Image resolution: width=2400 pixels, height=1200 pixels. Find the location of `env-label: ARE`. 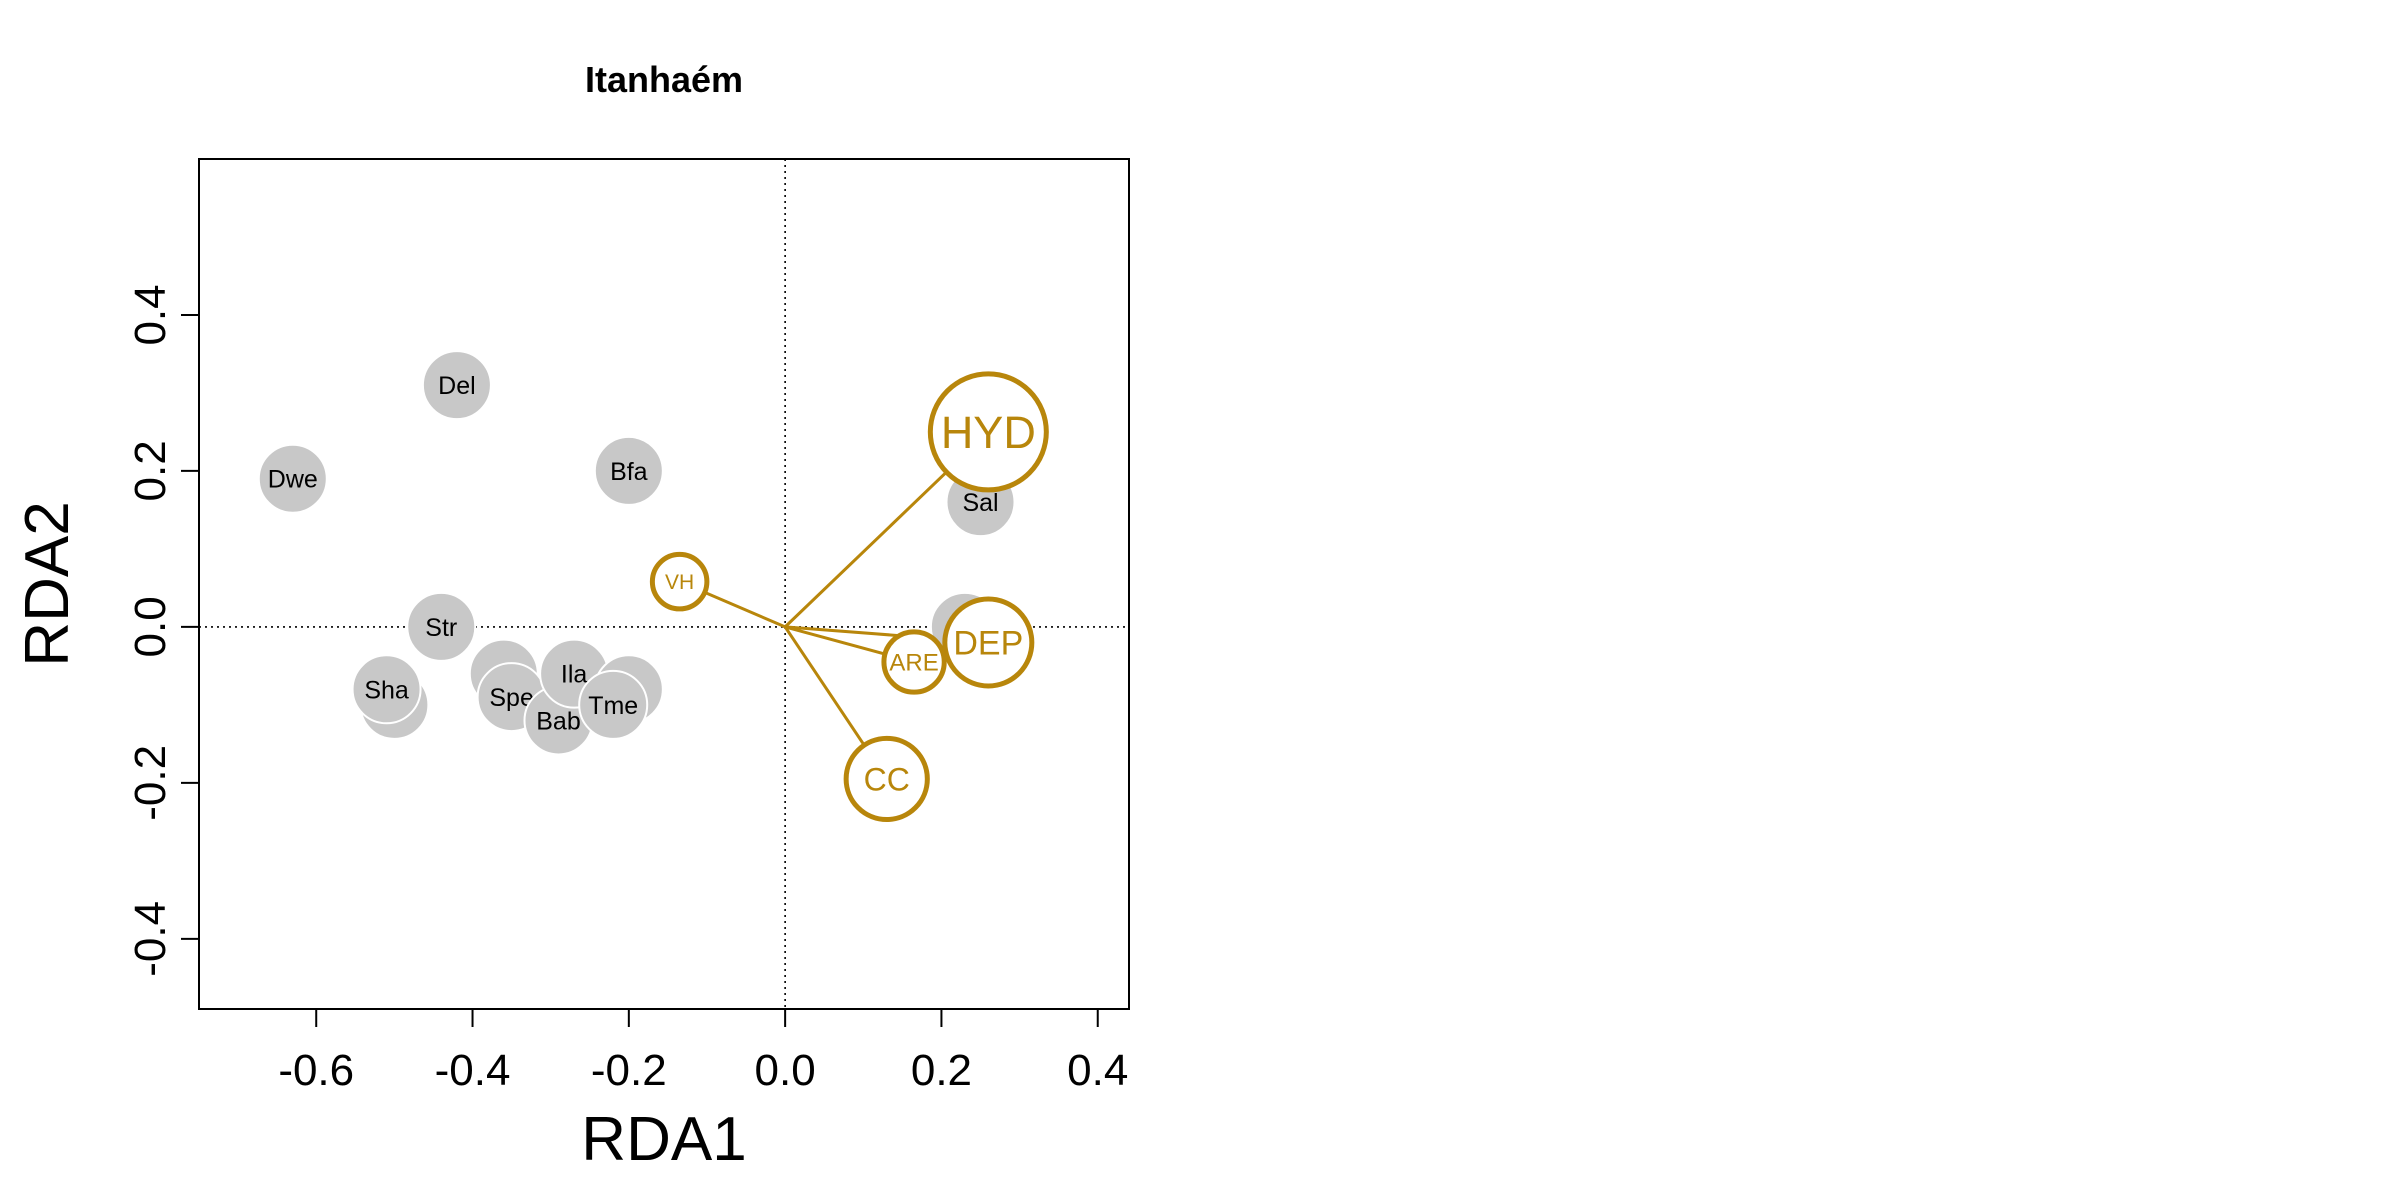

env-label: ARE is located at coordinates (913, 663).